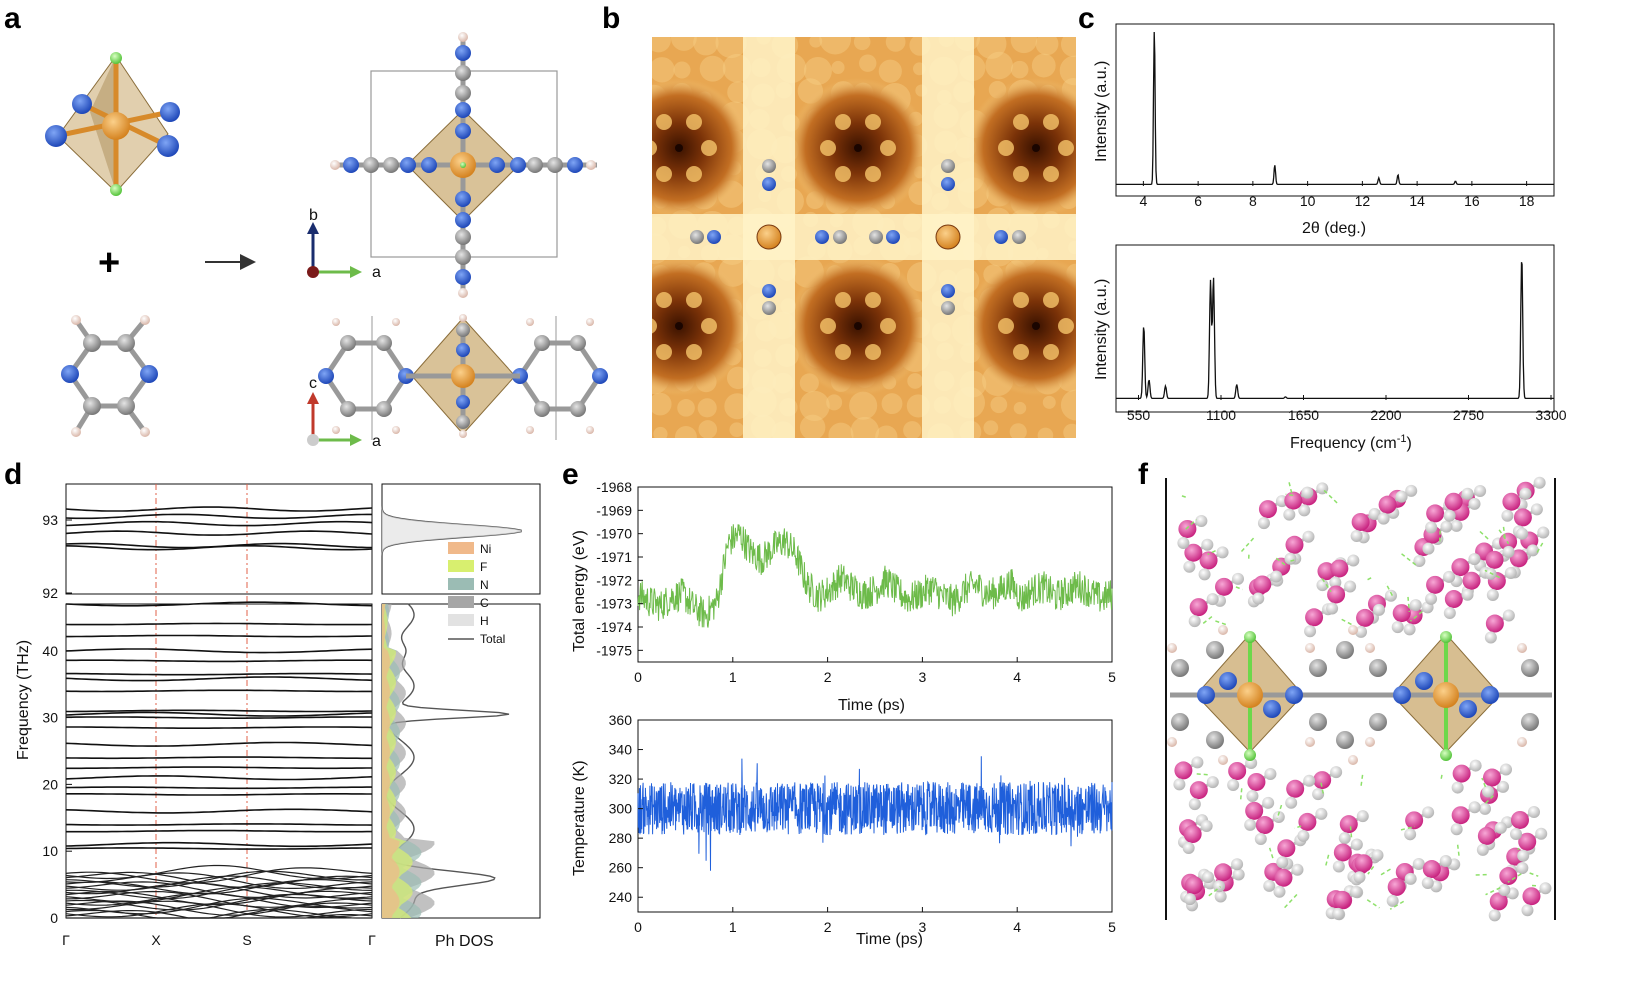  Describe the element at coordinates (828, 927) in the screenshot. I see `x-tick-label: 2` at that location.